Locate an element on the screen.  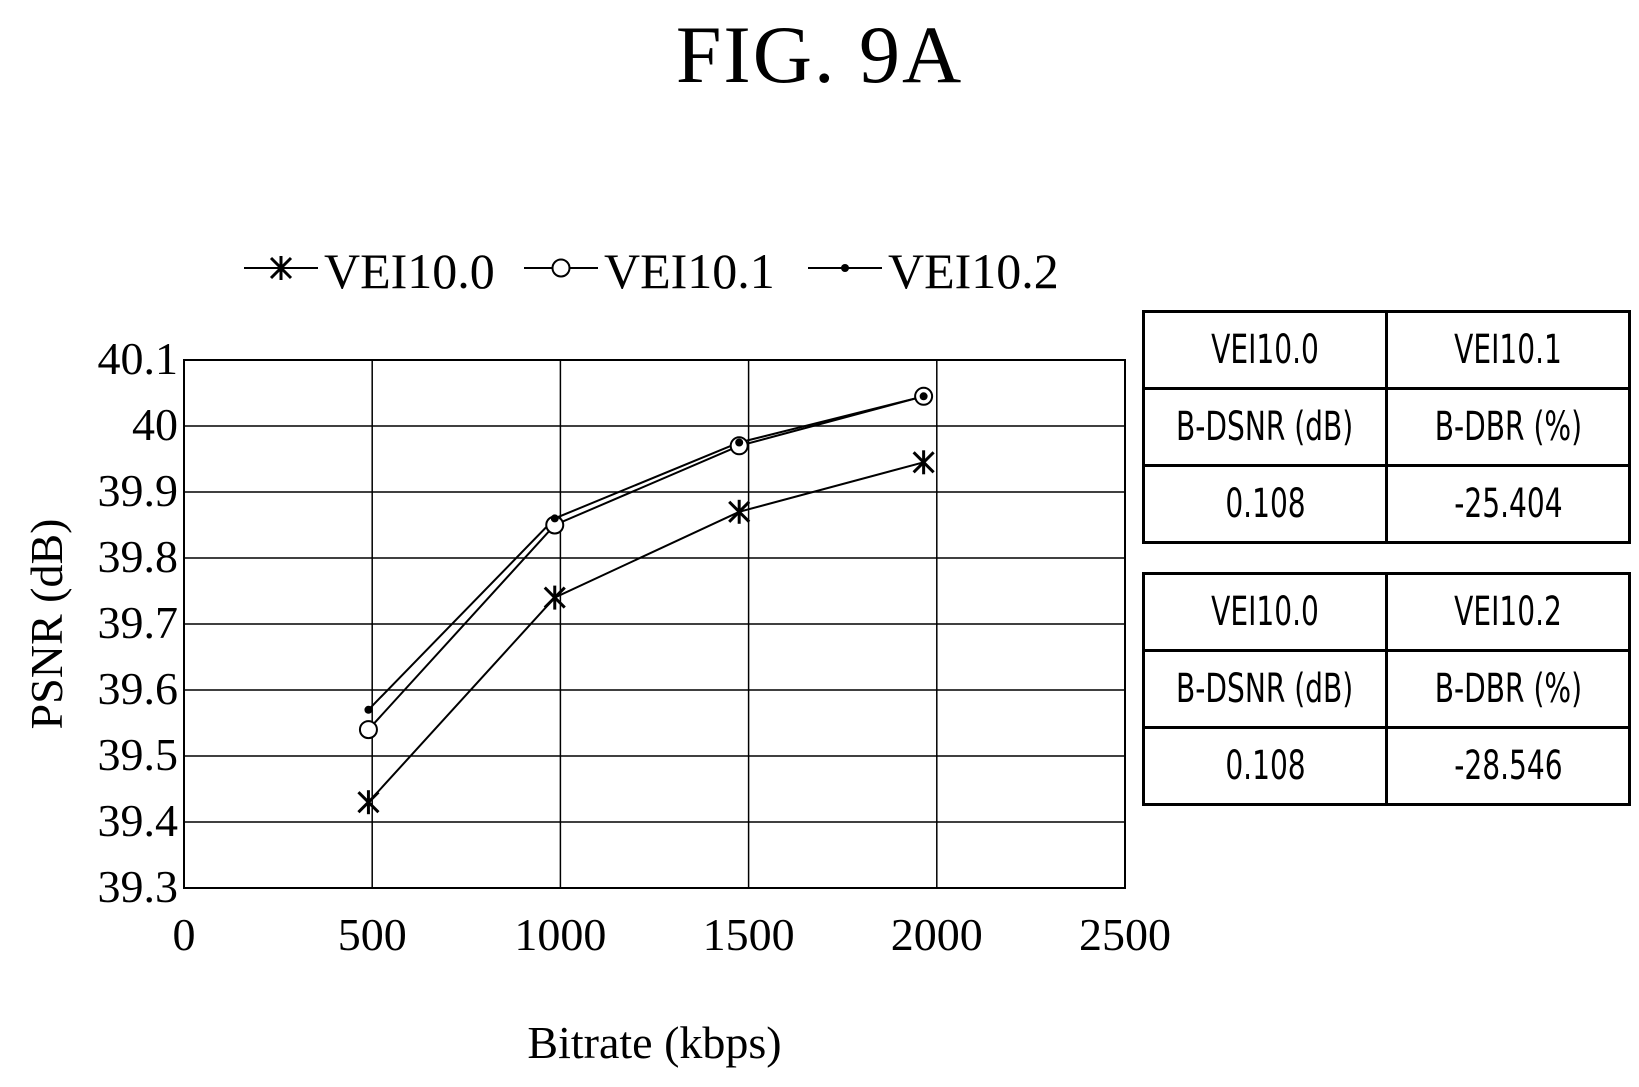
x-tick-labels: 0 500 1000 1500 2000 2500 is located at coordinates (672, 934).